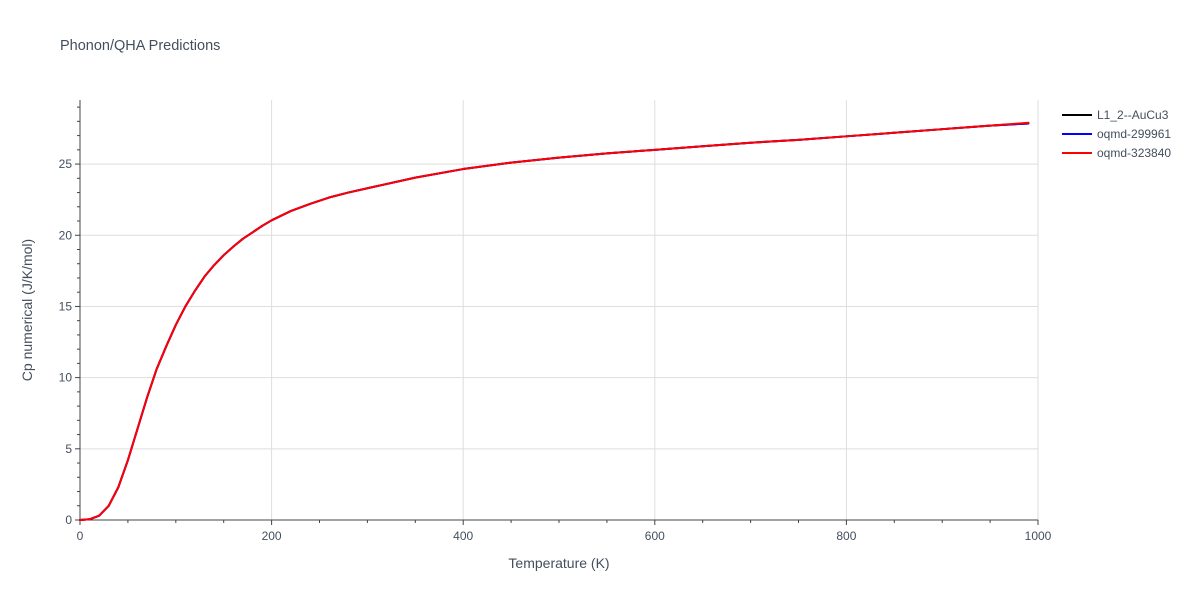  What do you see at coordinates (846, 536) in the screenshot?
I see `x-tick-label: 800` at bounding box center [846, 536].